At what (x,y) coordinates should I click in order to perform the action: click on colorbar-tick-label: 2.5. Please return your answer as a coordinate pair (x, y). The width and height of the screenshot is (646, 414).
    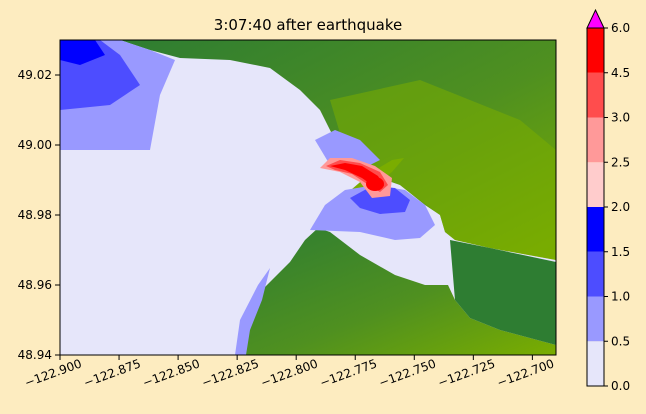
    Looking at the image, I should click on (620, 162).